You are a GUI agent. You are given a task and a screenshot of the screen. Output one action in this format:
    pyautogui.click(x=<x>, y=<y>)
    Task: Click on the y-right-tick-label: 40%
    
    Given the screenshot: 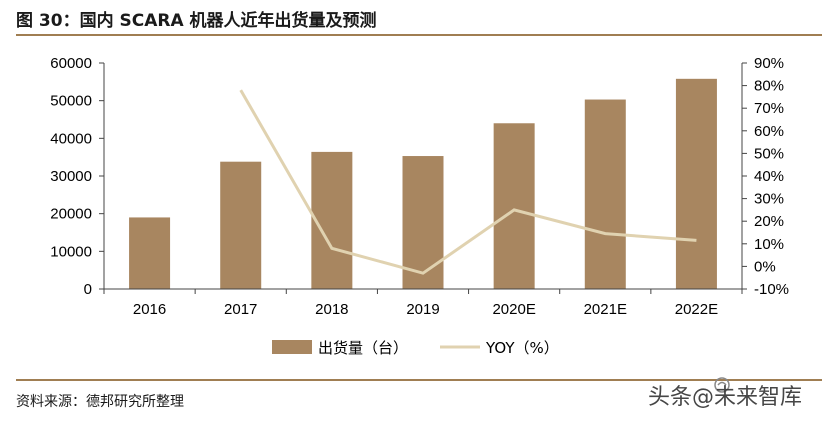 What is the action you would take?
    pyautogui.click(x=769, y=176)
    